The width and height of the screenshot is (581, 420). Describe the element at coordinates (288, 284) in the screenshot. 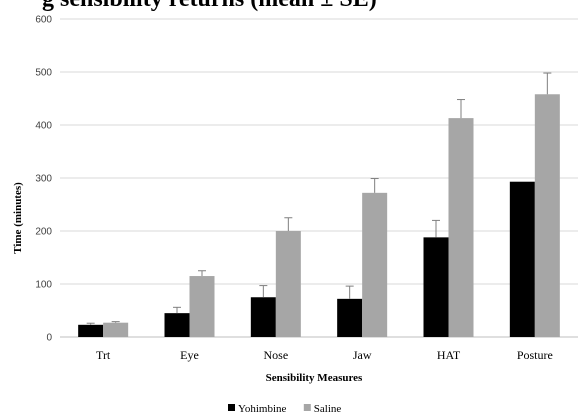

I see `bar-saline-nose` at that location.